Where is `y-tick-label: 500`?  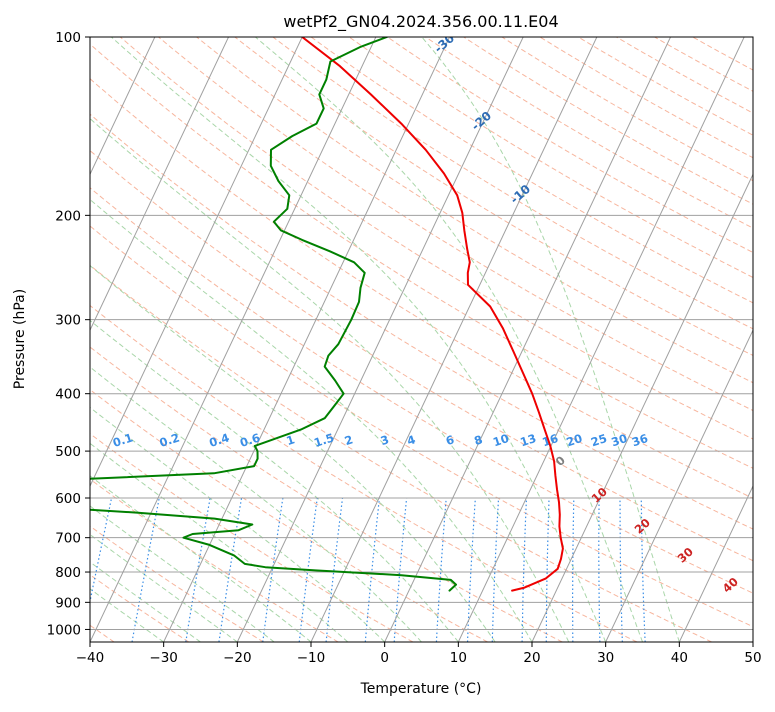
y-tick-label: 500 is located at coordinates (68, 452).